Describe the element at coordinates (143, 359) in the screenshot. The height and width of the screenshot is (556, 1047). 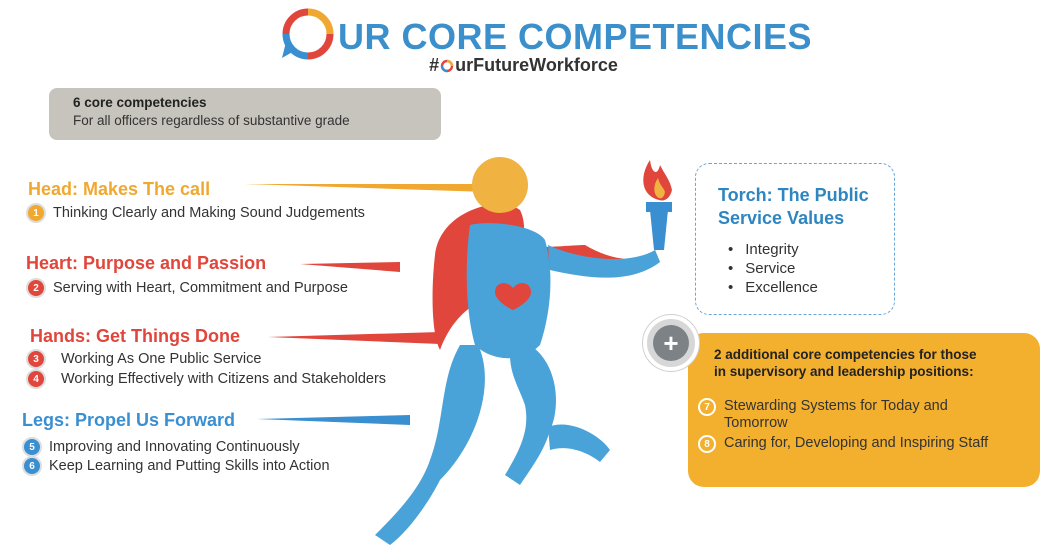
I see `list-item: 3 Working As One Public Service` at that location.